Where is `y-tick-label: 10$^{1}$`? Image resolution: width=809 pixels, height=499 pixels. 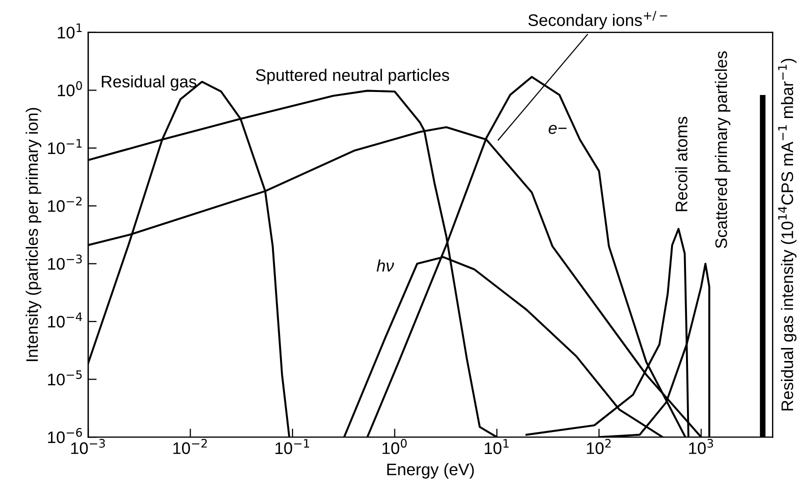 y-tick-label: 10$^{1}$ is located at coordinates (70, 31).